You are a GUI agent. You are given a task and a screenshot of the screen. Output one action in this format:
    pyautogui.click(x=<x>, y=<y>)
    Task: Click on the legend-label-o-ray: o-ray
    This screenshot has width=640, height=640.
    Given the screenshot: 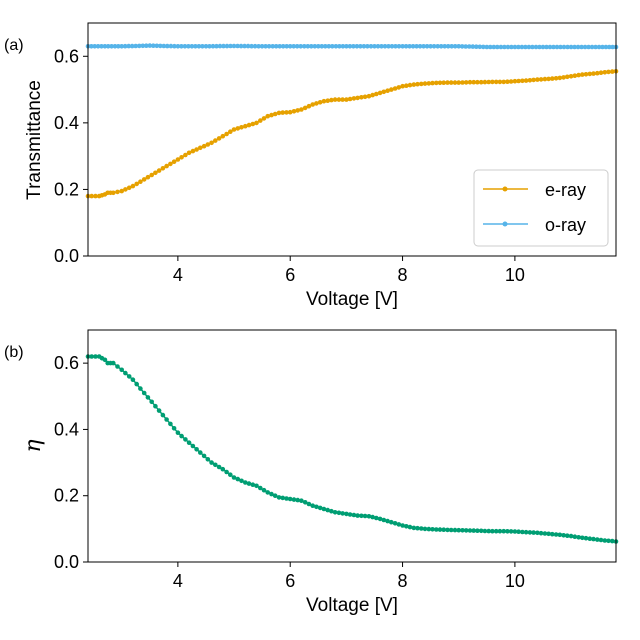 What is the action you would take?
    pyautogui.click(x=565, y=225)
    